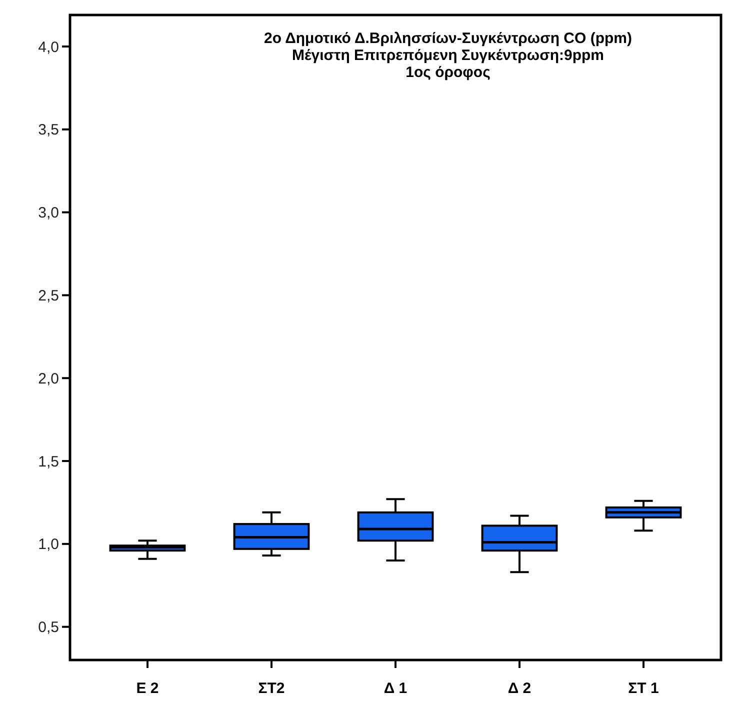 This screenshot has width=731, height=719. I want to click on y-tick-label: 2,5, so click(48, 295).